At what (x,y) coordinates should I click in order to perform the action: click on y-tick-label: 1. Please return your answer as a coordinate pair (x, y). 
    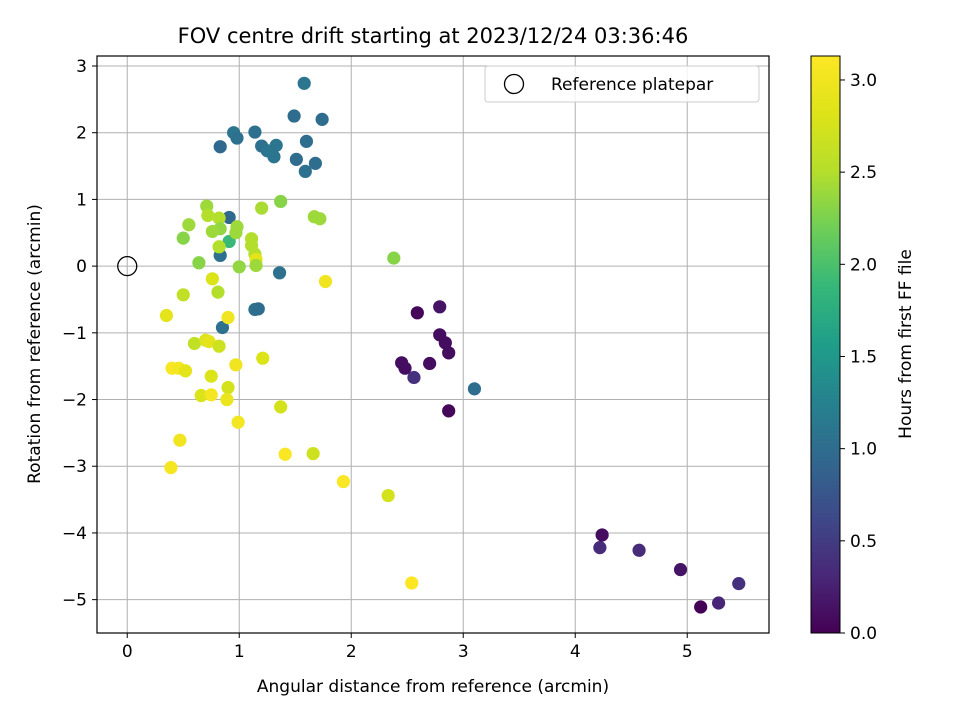
    Looking at the image, I should click on (81, 200).